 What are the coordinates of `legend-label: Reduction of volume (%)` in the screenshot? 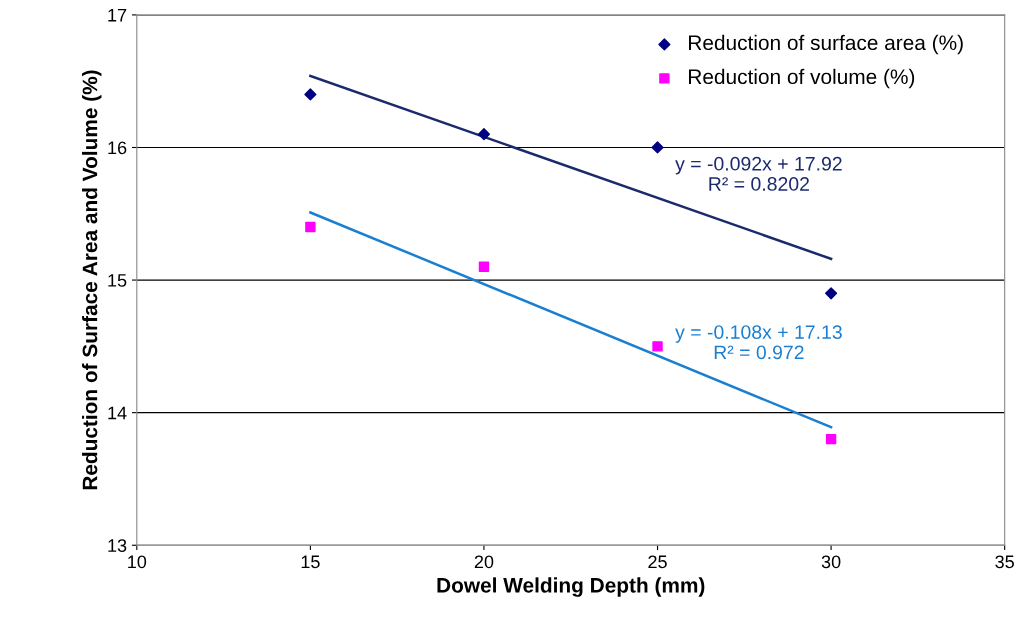 It's located at (802, 78).